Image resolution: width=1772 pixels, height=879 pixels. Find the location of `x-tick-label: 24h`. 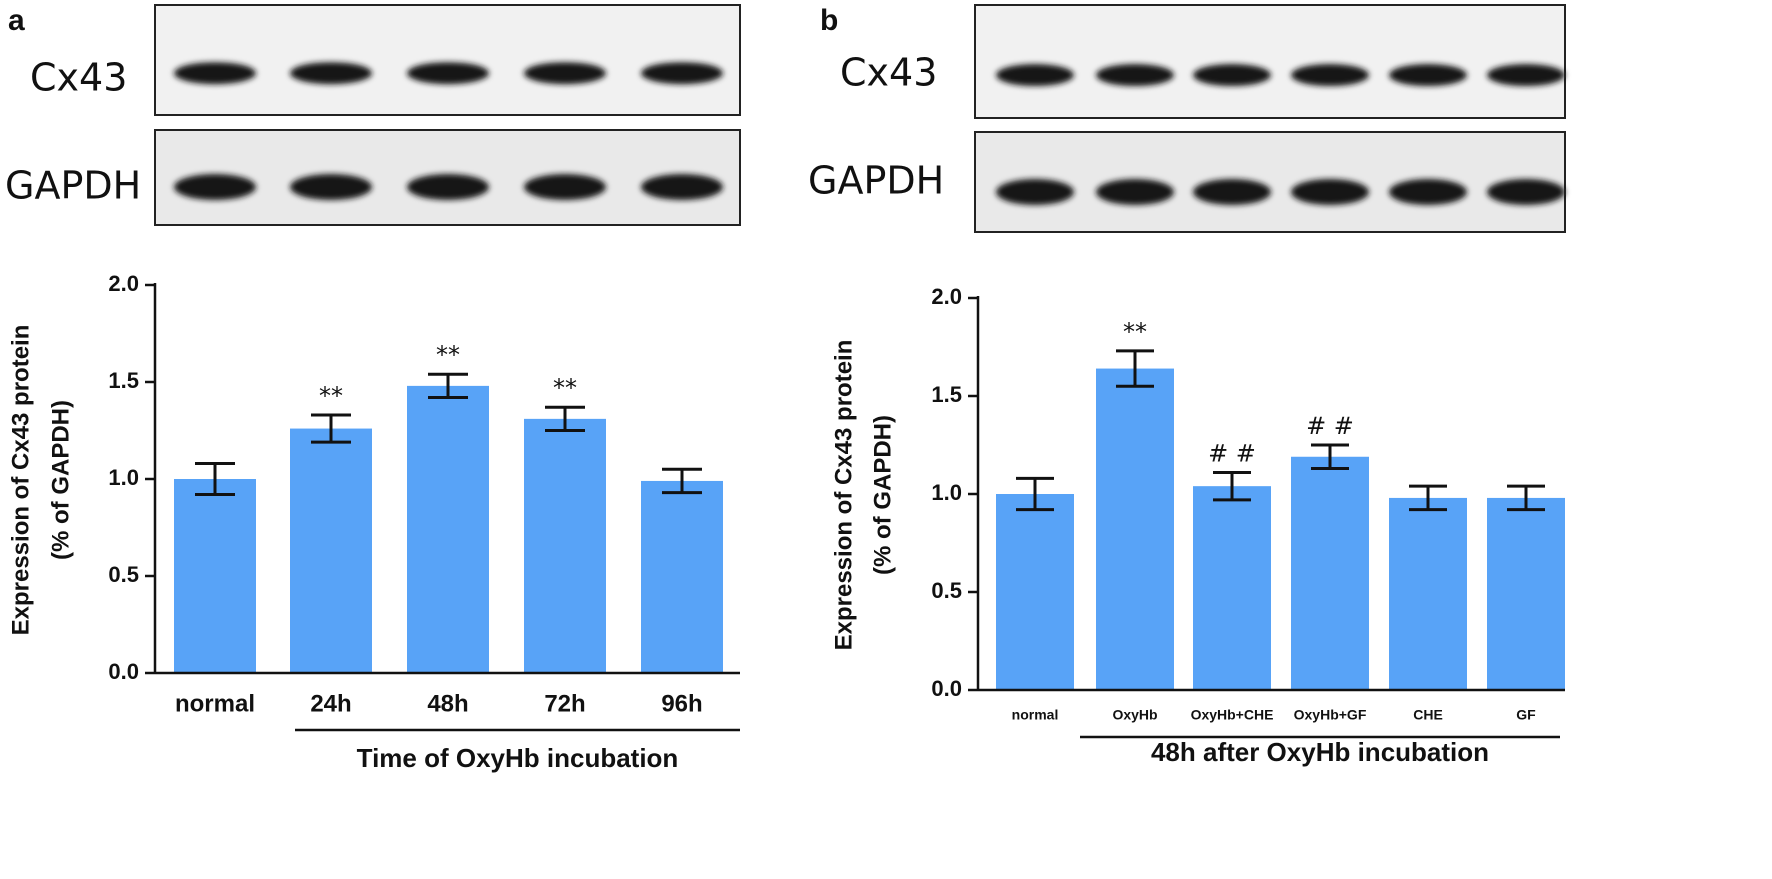

x-tick-label: 24h is located at coordinates (330, 703).